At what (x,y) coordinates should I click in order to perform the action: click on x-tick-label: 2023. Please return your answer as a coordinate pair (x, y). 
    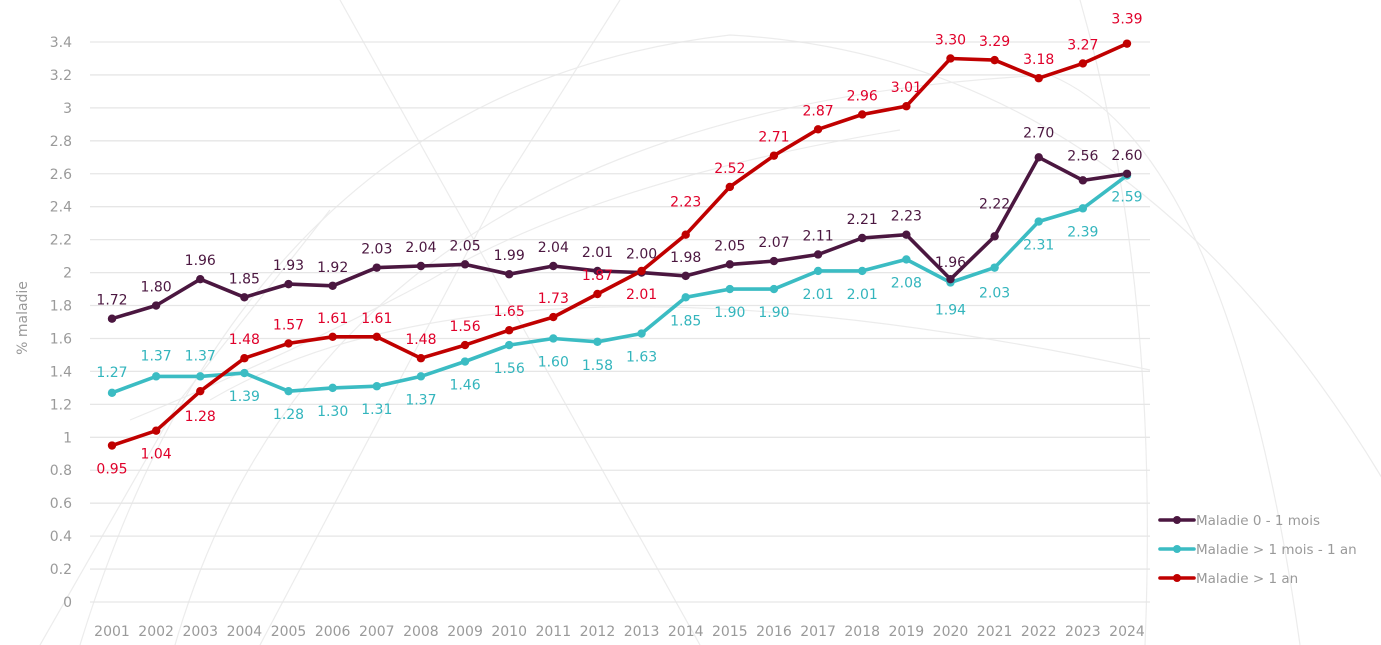
    Looking at the image, I should click on (1083, 632).